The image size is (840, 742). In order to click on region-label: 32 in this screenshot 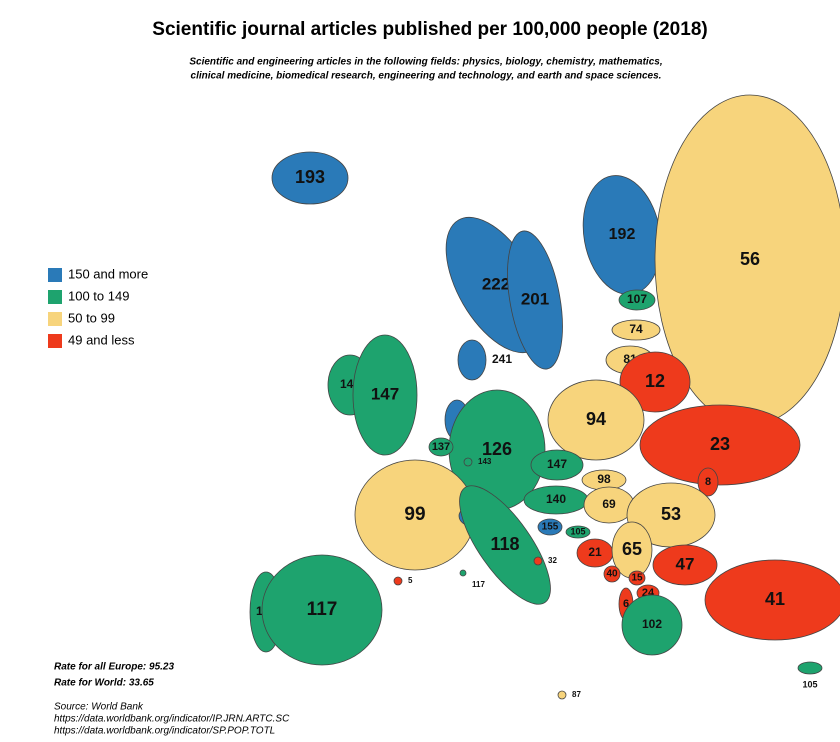, I will do `click(552, 560)`.